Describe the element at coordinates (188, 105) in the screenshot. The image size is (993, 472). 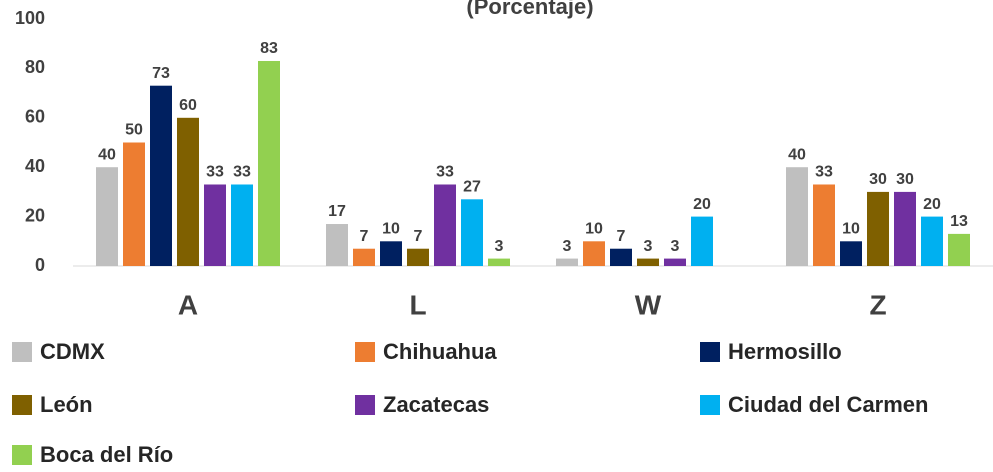
I see `data-label: 60` at that location.